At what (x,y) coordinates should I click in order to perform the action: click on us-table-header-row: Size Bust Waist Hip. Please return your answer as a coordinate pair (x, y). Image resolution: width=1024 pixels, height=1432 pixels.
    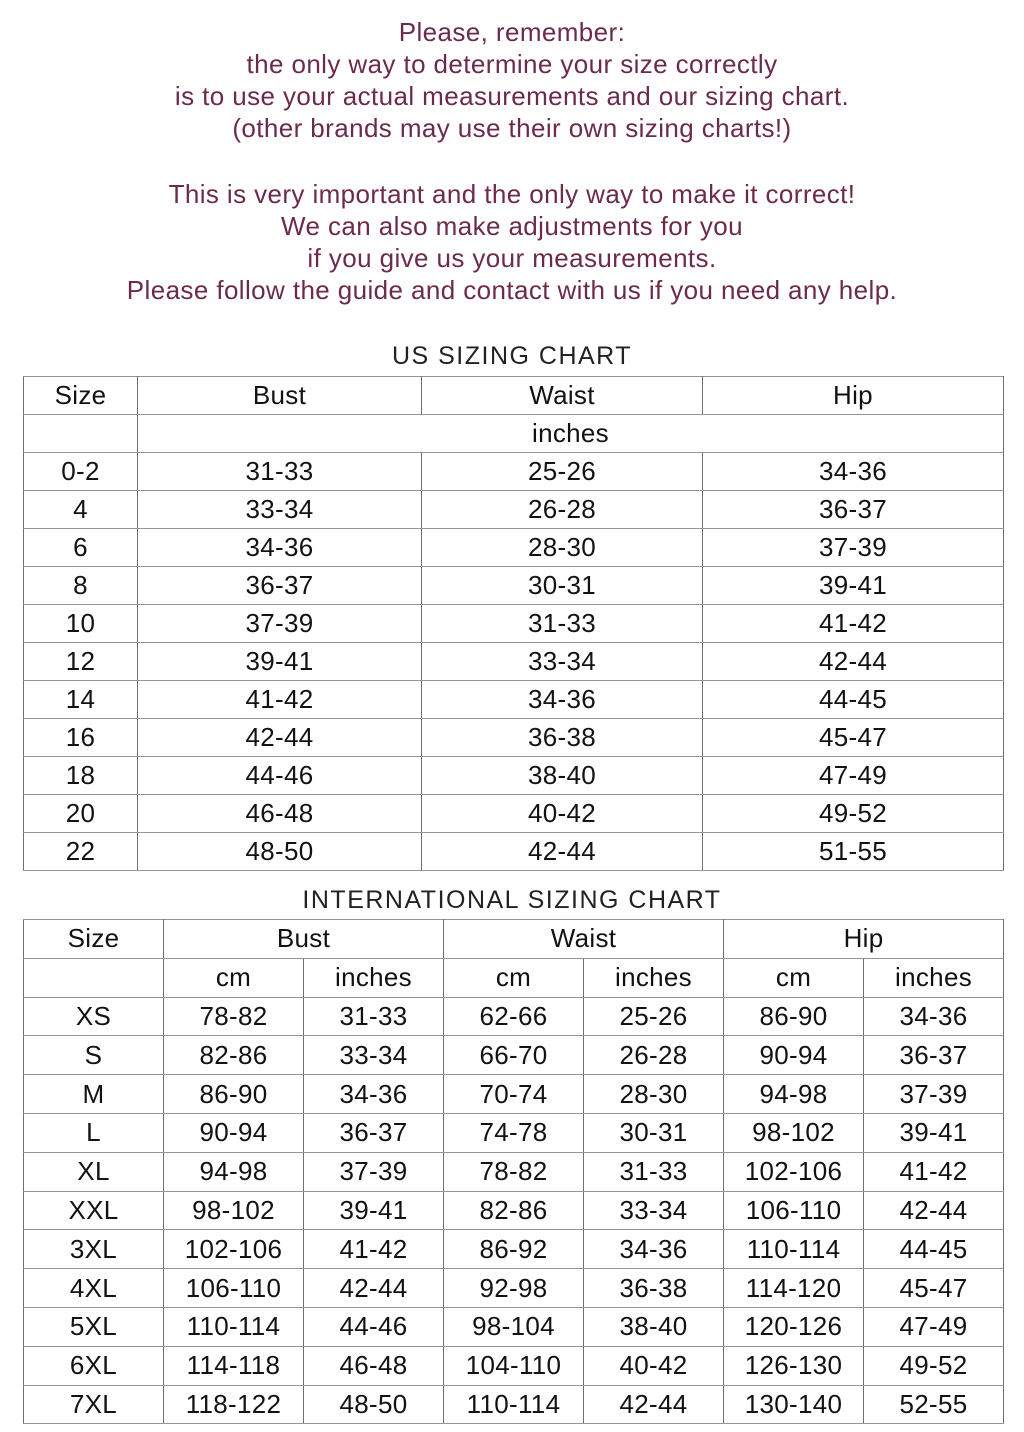
    Looking at the image, I should click on (513, 395).